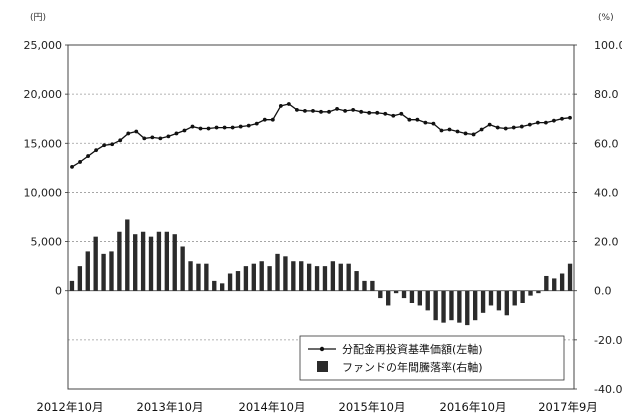 This screenshot has width=622, height=417. Describe the element at coordinates (606, 242) in the screenshot. I see `right-tick-label: 20.0` at that location.